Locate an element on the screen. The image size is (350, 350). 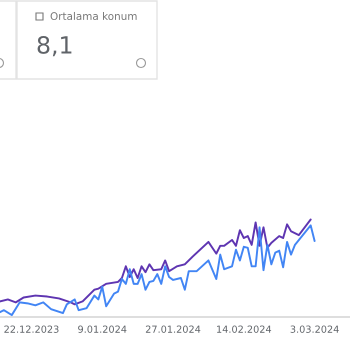
x-tick-label: 27.01.2024 is located at coordinates (173, 329).